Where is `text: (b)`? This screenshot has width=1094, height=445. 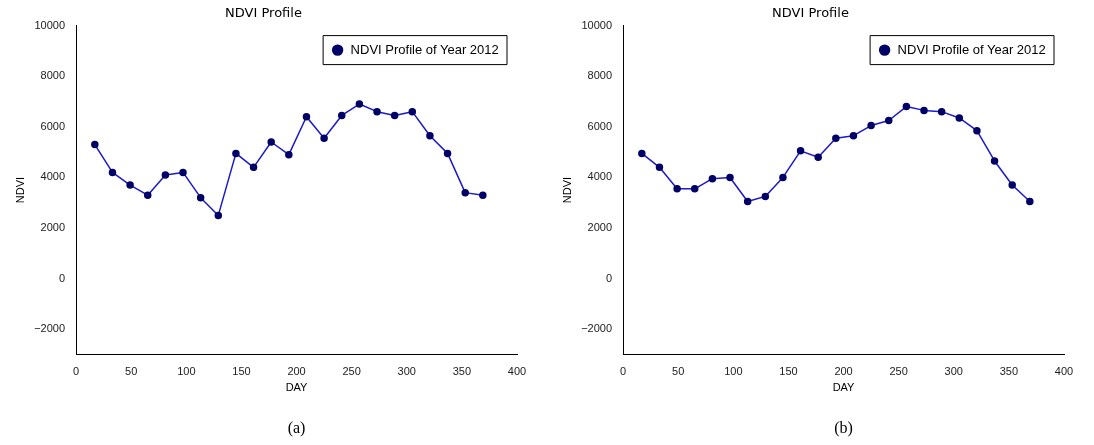 text: (b) is located at coordinates (843, 428).